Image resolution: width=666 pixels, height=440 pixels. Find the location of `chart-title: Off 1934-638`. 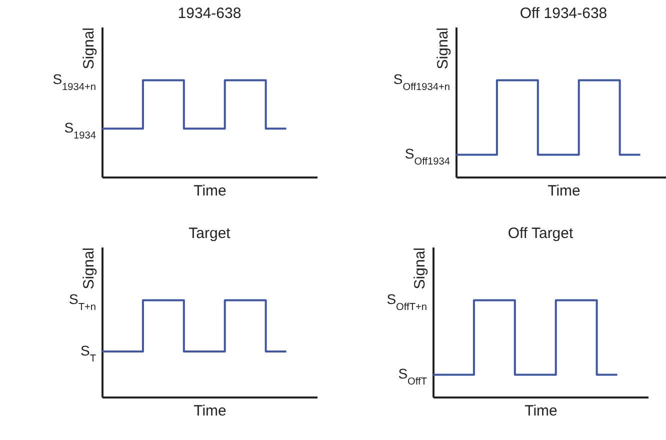

chart-title: Off 1934-638 is located at coordinates (564, 13).